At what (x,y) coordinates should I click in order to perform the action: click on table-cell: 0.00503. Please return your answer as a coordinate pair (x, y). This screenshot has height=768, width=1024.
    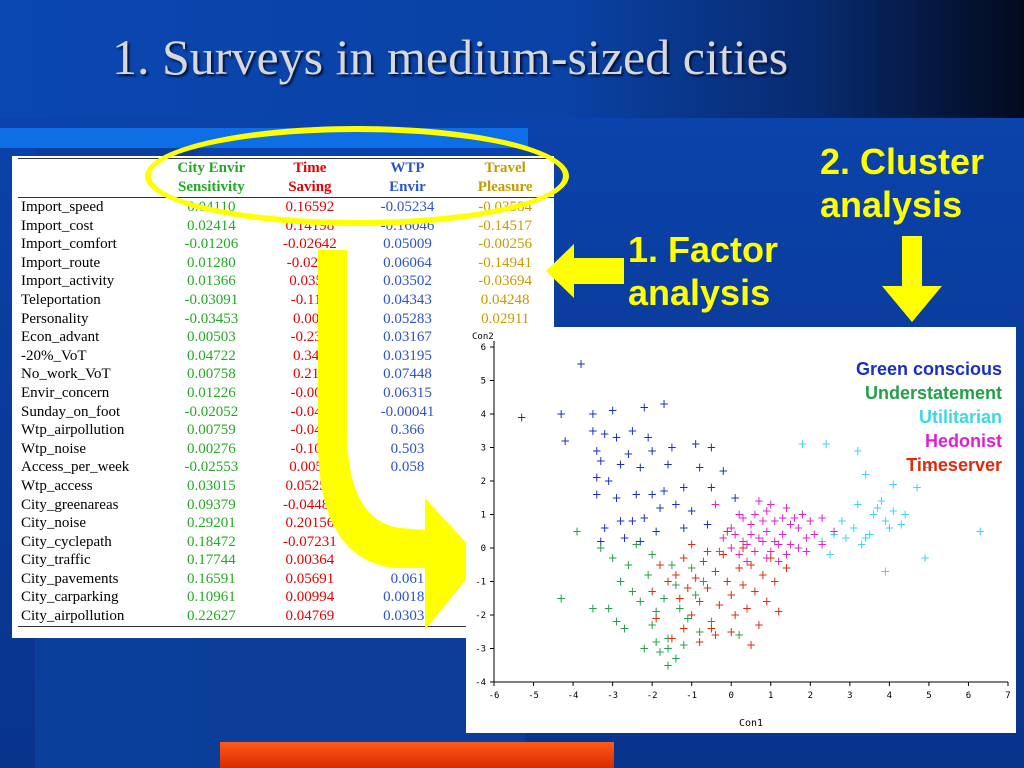
    Looking at the image, I should click on (211, 337).